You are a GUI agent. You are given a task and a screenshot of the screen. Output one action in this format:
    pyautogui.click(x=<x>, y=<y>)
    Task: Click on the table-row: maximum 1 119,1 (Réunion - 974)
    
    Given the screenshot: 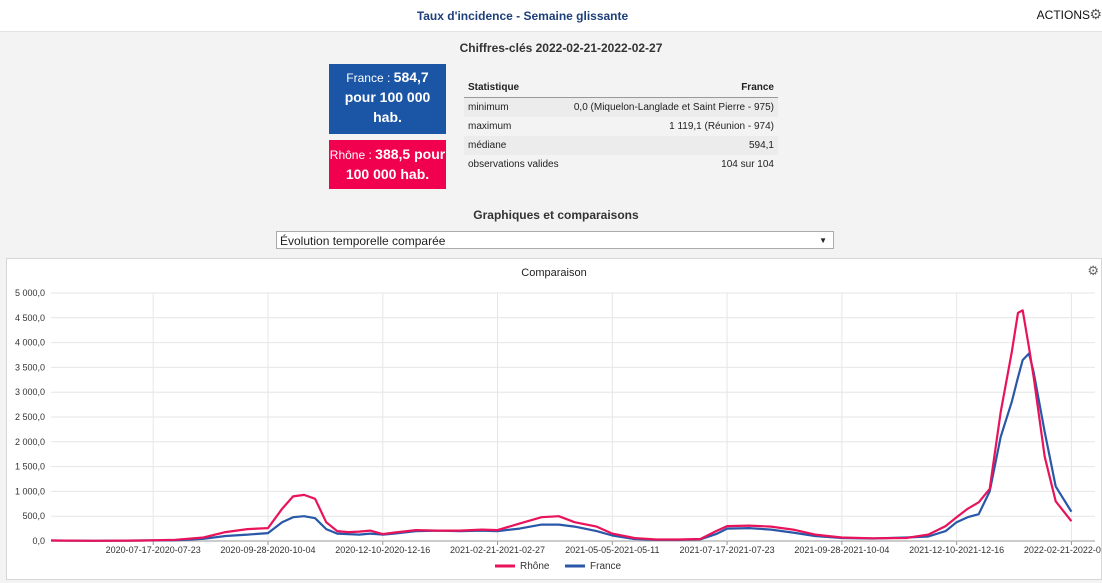 What is the action you would take?
    pyautogui.click(x=621, y=126)
    